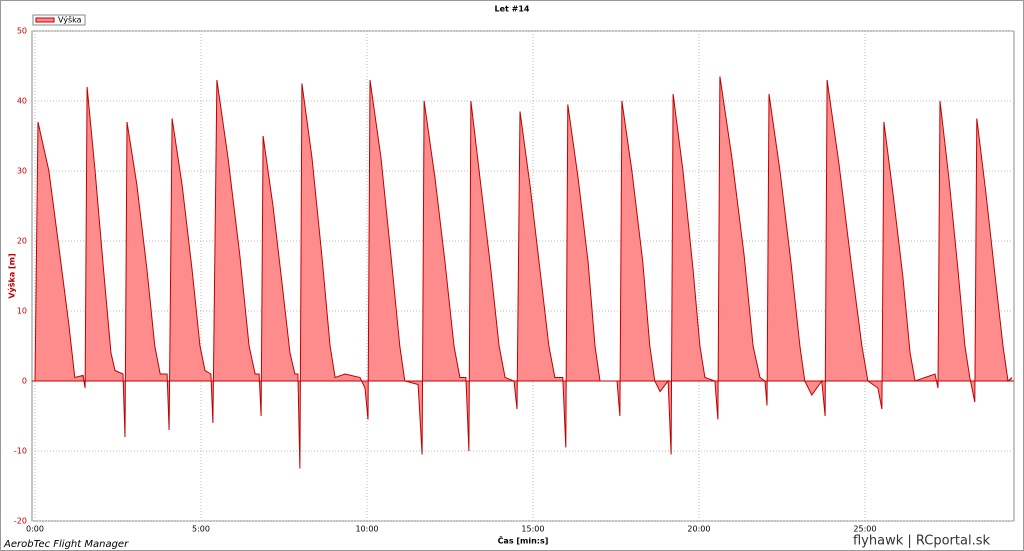 The image size is (1024, 551). I want to click on x-tick-label: 0:00, so click(35, 529).